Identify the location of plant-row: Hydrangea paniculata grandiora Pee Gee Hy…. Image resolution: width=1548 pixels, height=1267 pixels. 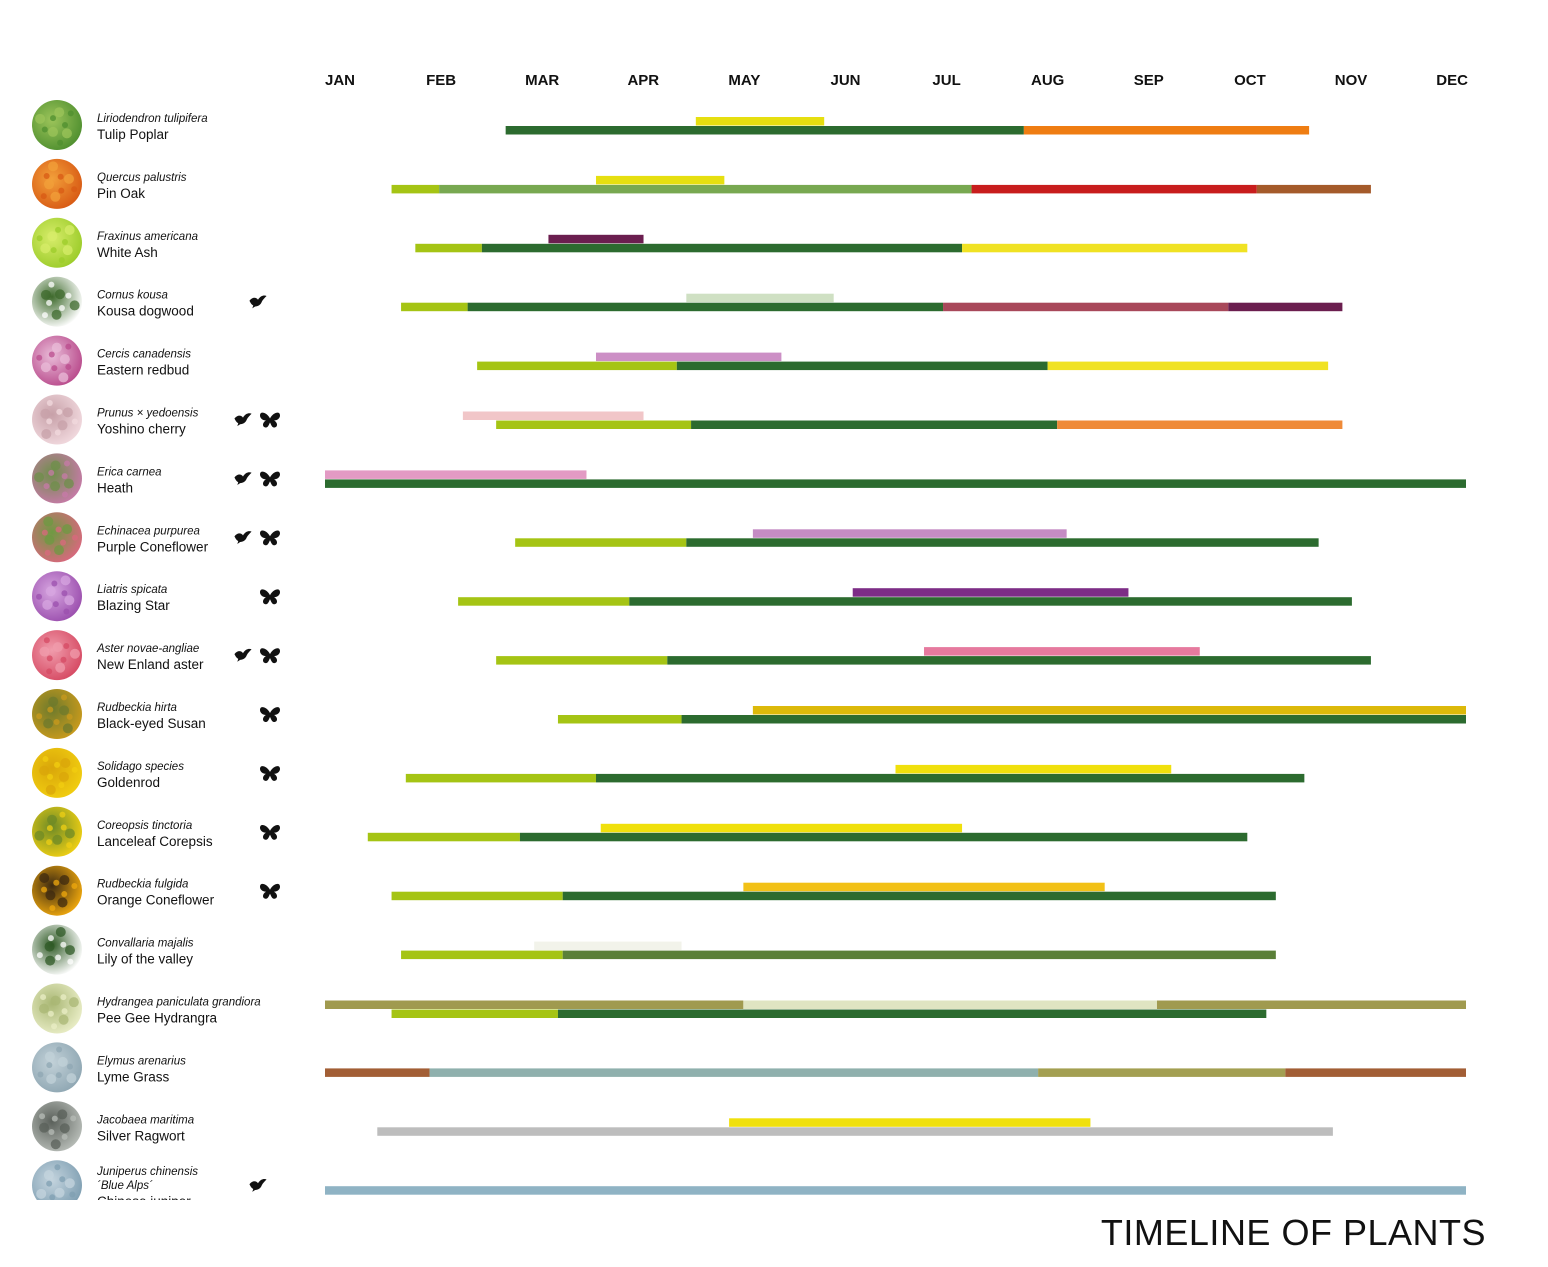
(146, 1008).